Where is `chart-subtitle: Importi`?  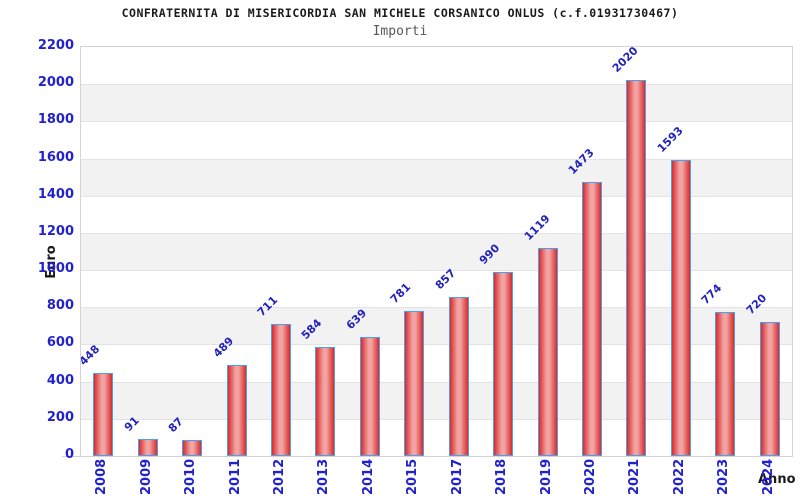 chart-subtitle: Importi is located at coordinates (400, 31).